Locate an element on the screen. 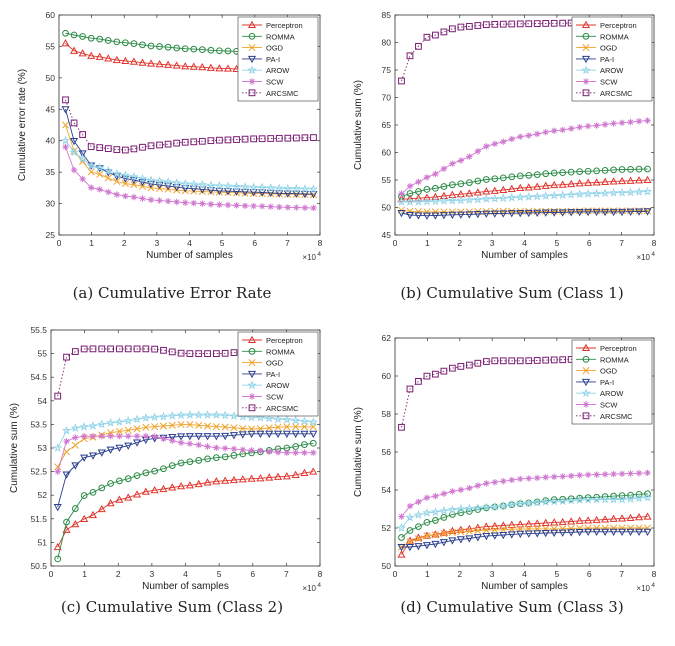 The height and width of the screenshot is (646, 675). y-tick-label: 45 is located at coordinates (51, 109).